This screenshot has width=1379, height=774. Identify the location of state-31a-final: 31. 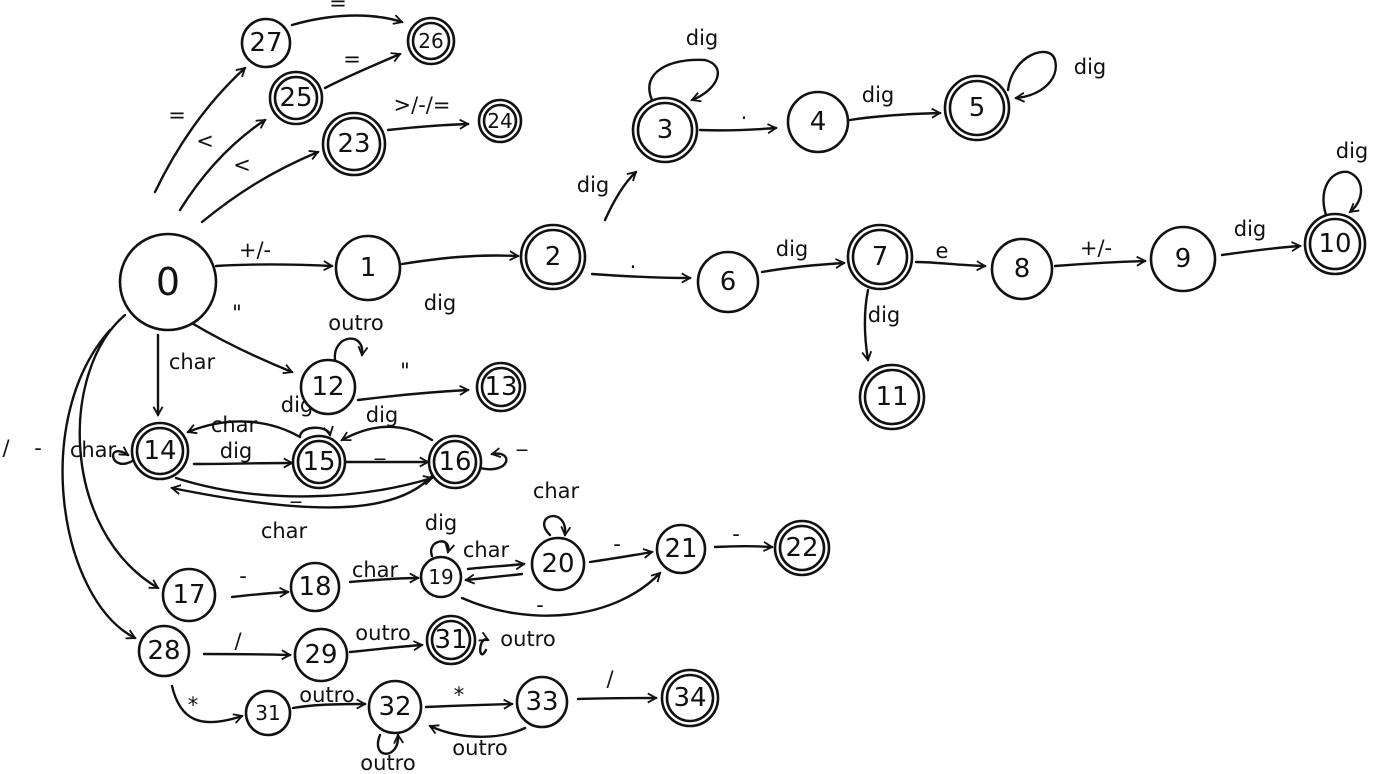
(451, 640).